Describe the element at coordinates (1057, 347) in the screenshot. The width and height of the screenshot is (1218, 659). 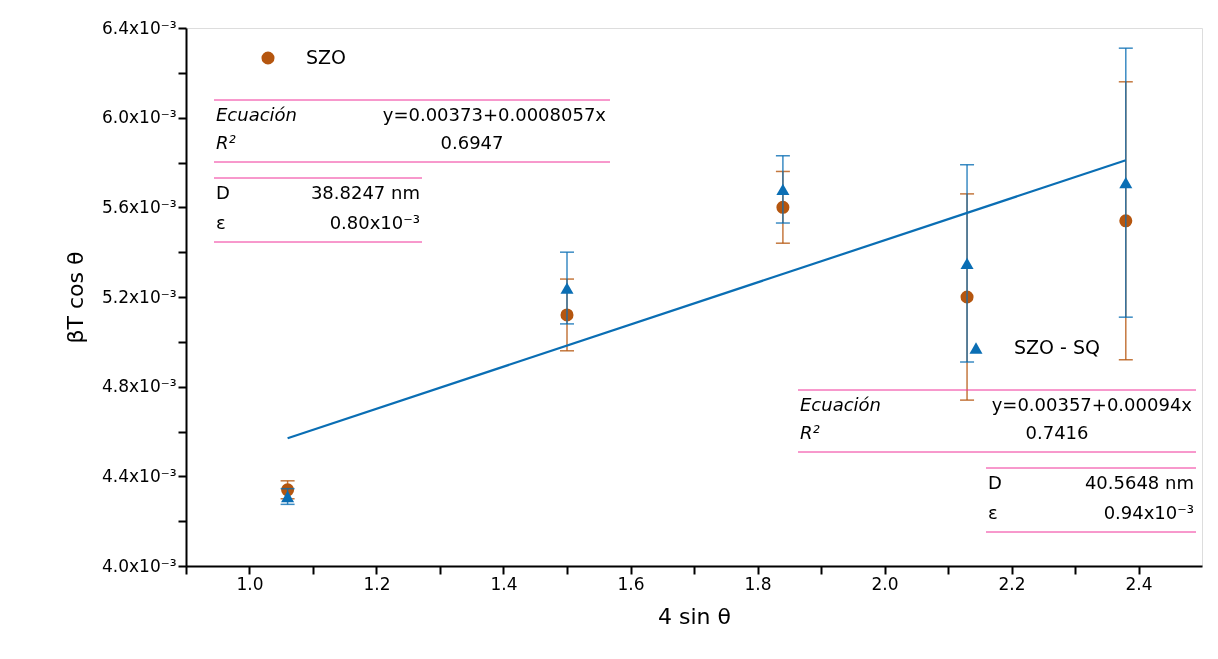
I see `legend-label: SZO - SQ` at that location.